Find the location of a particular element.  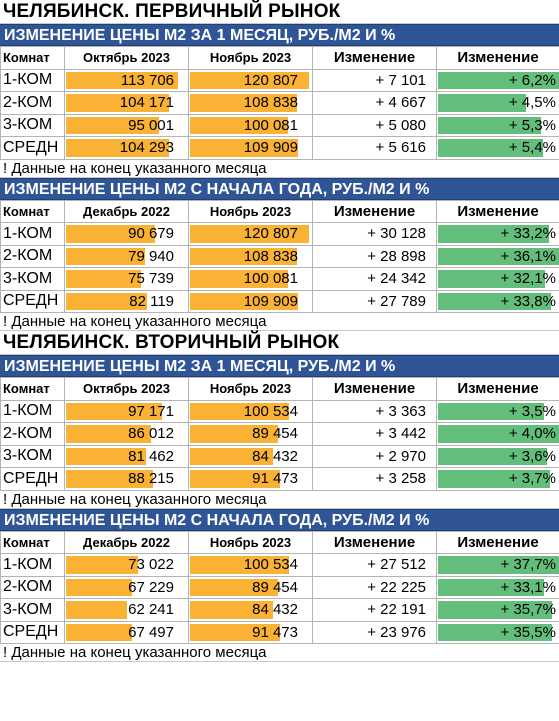

end-price-cell: 100 534 is located at coordinates (250, 411).